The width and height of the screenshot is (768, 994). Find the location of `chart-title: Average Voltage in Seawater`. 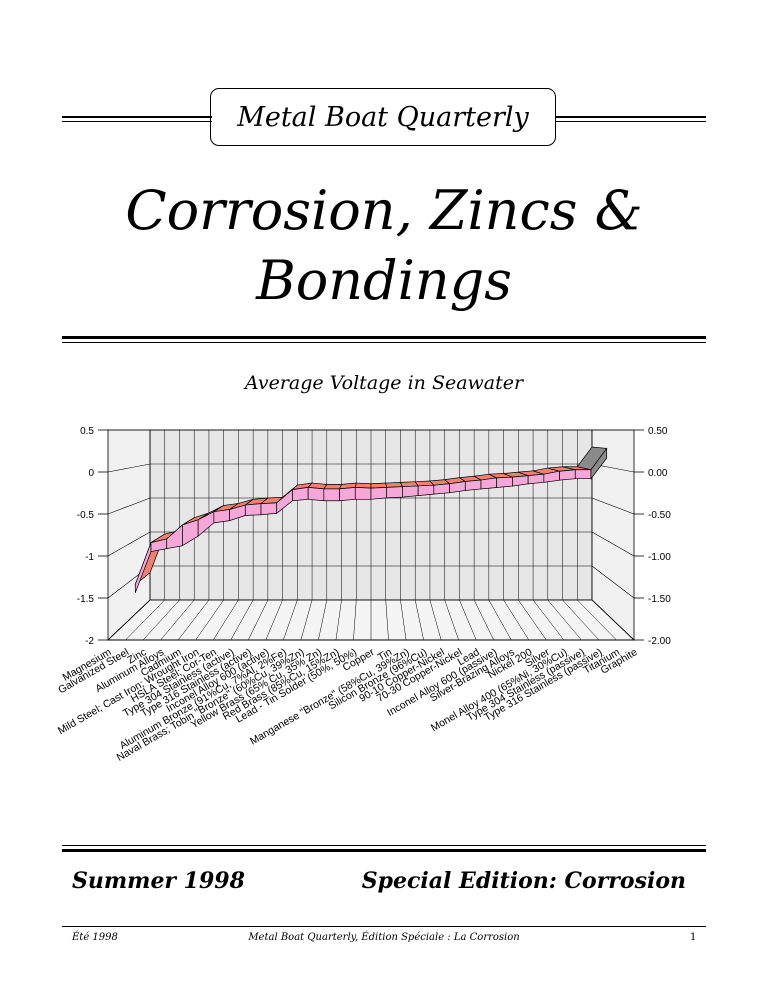

chart-title: Average Voltage in Seawater is located at coordinates (384, 383).